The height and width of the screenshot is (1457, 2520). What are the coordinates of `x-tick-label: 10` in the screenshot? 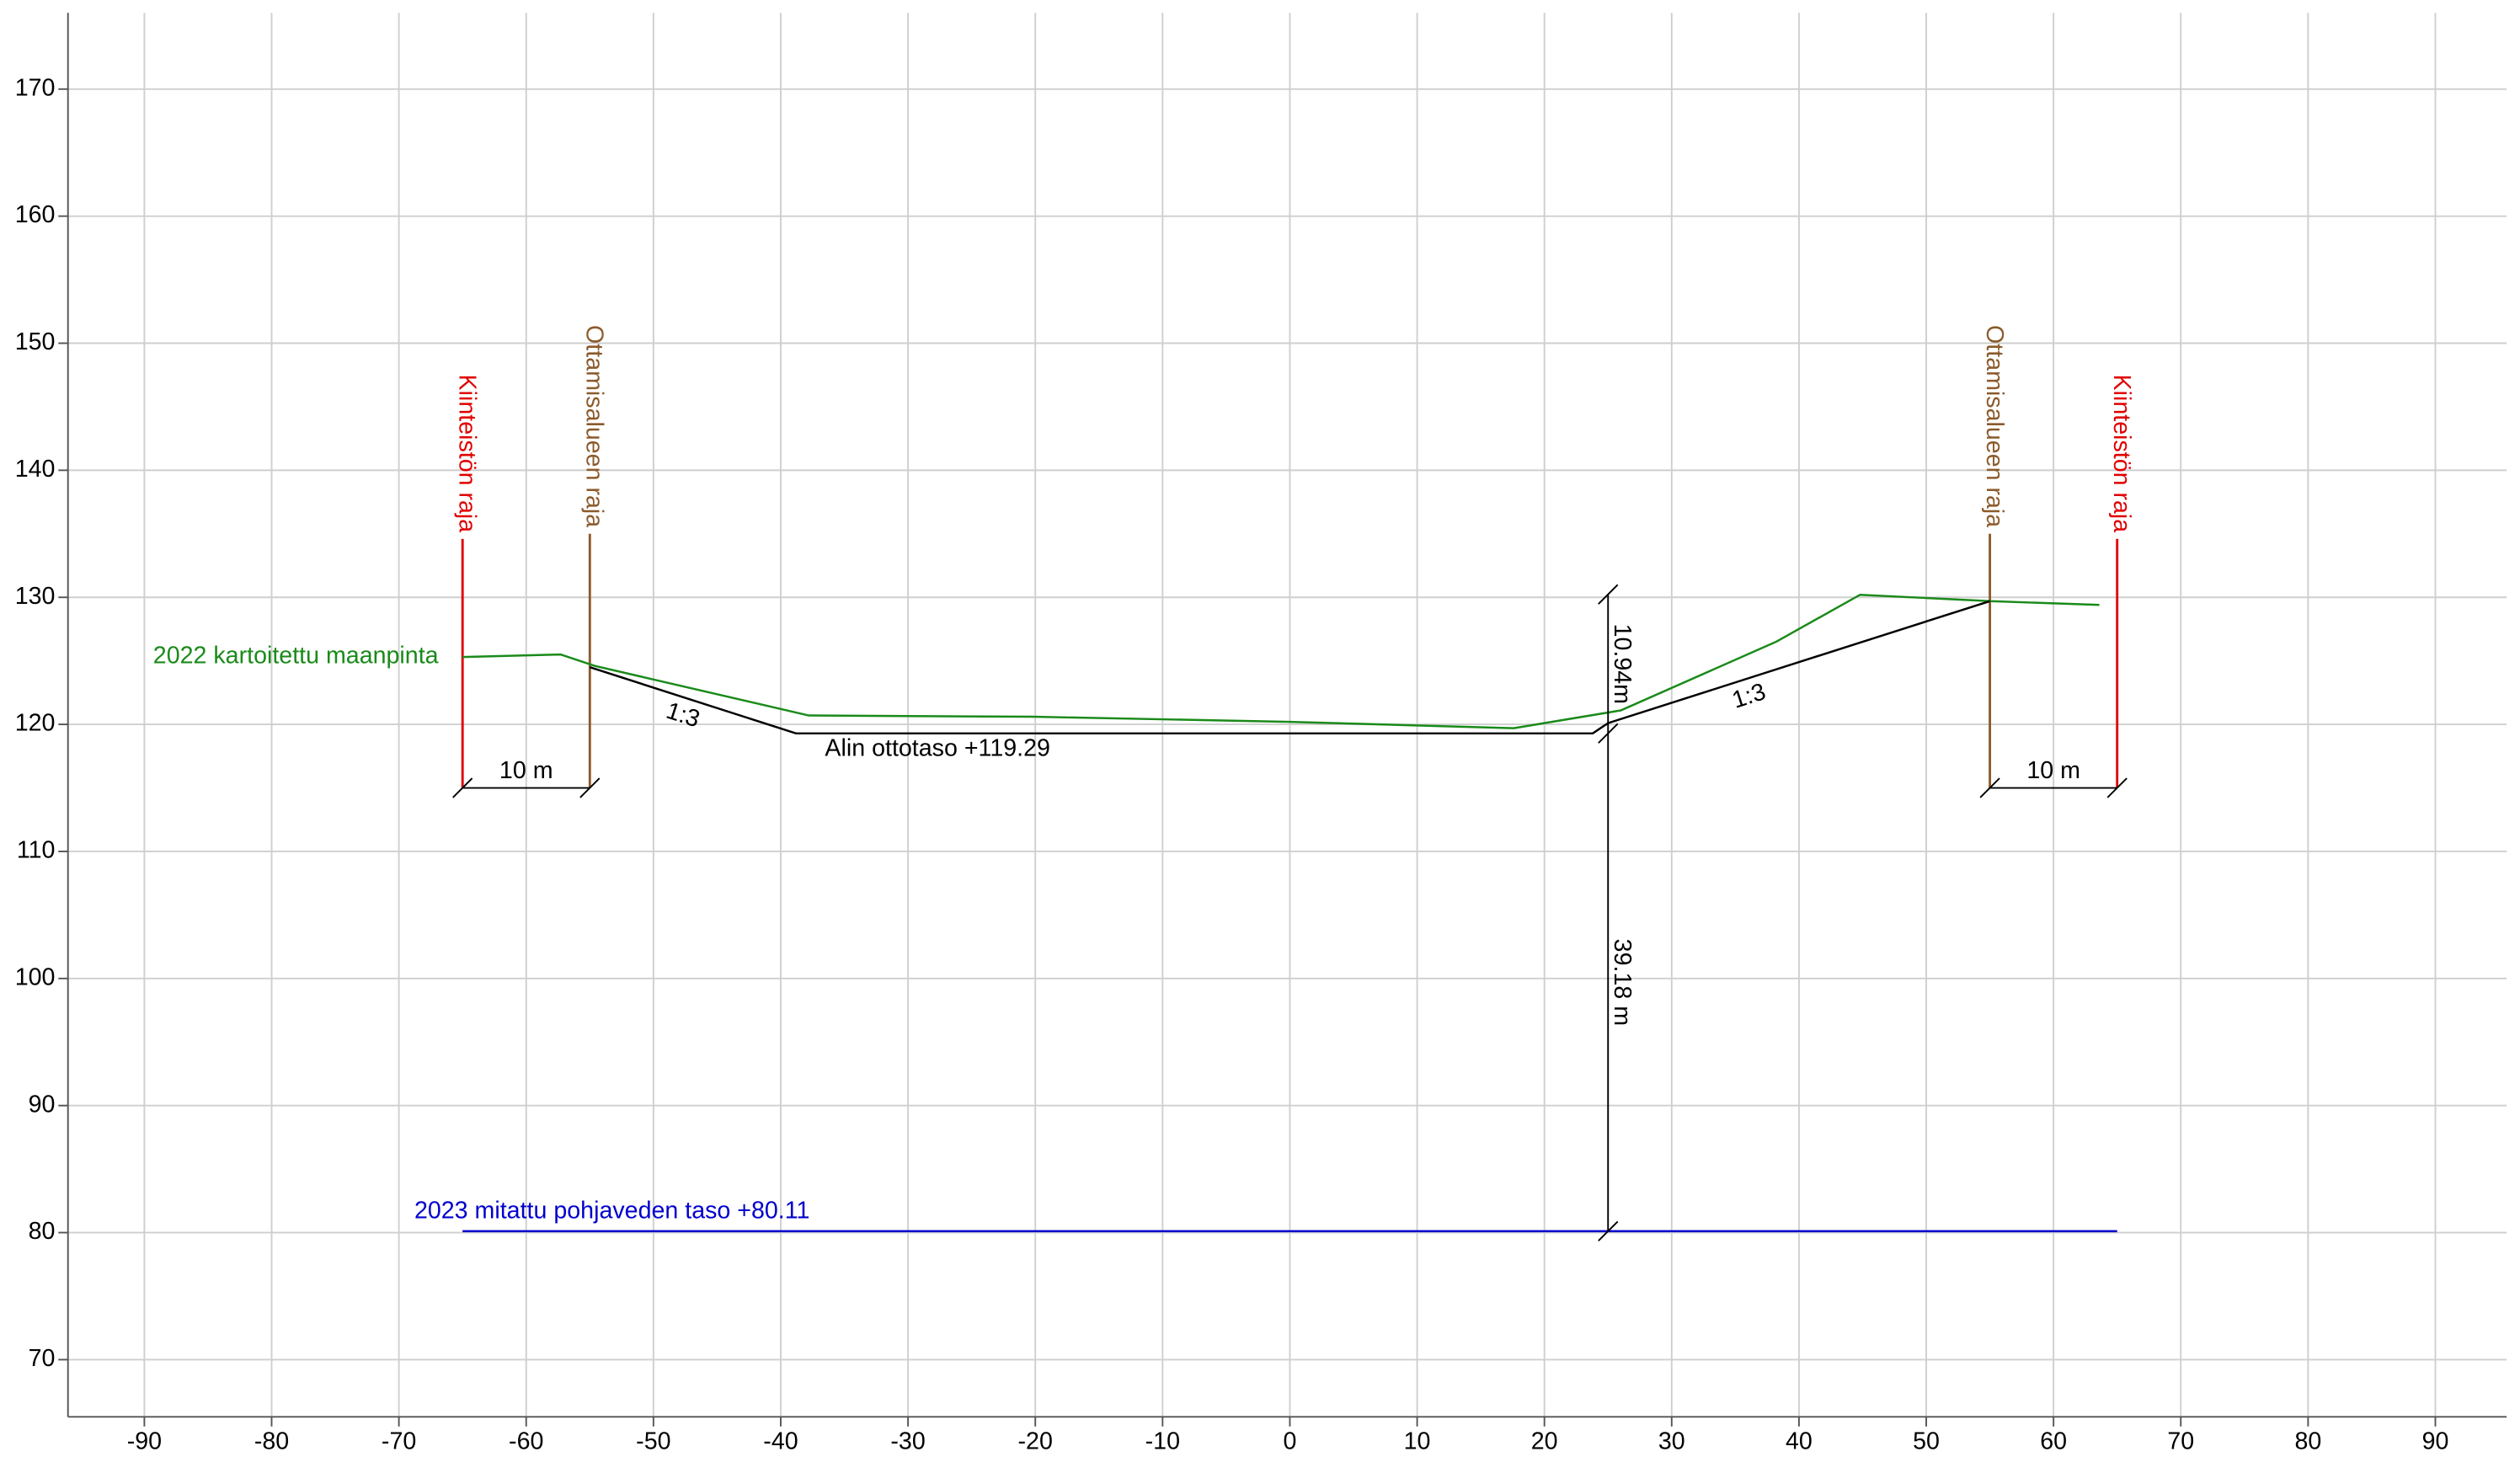 It's located at (1417, 1441).